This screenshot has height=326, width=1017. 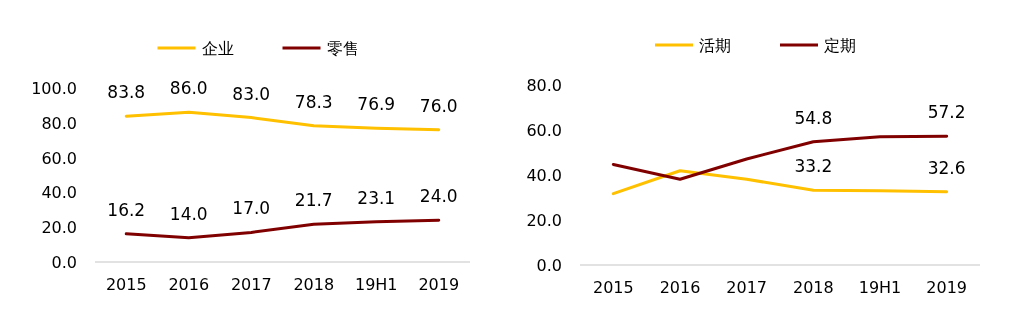 I want to click on data-label: 24.0, so click(x=438, y=196).